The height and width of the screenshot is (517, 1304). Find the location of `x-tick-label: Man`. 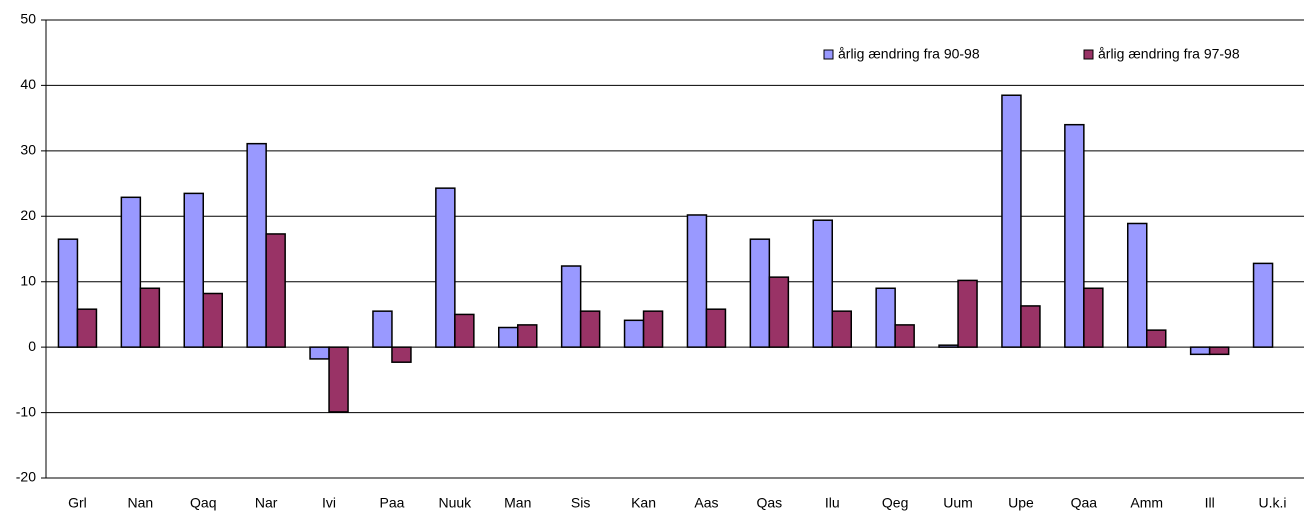

x-tick-label: Man is located at coordinates (517, 503).